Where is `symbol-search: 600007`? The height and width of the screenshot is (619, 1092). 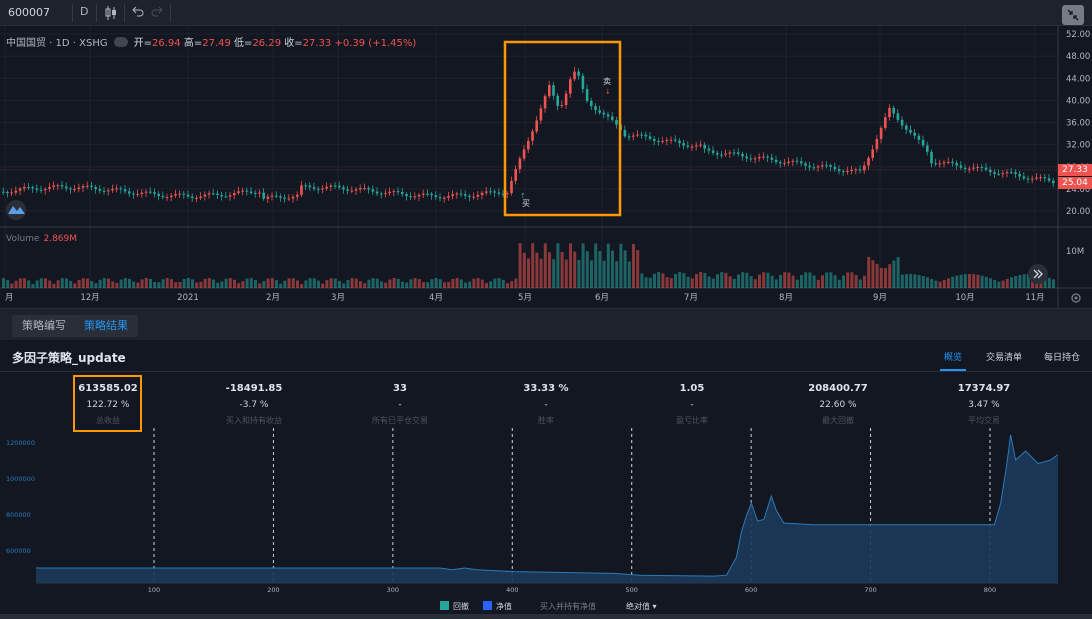
symbol-search: 600007 is located at coordinates (29, 12).